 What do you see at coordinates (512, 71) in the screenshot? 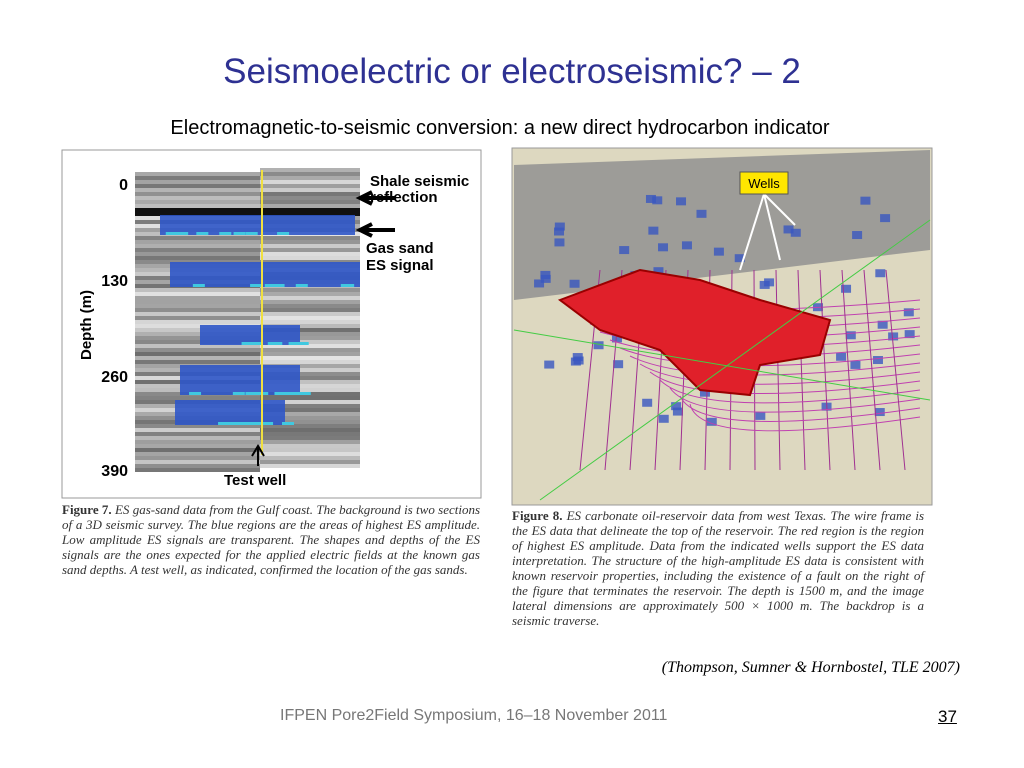
I see `slide-title: Seismoelectric or electroseismic? – 2` at bounding box center [512, 71].